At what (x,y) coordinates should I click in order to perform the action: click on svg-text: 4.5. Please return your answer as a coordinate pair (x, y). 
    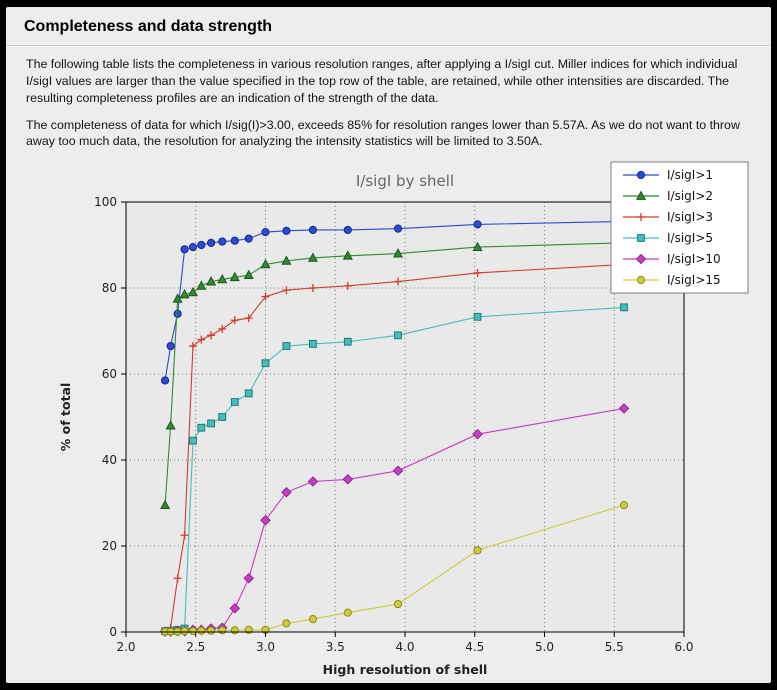
    Looking at the image, I should click on (474, 647).